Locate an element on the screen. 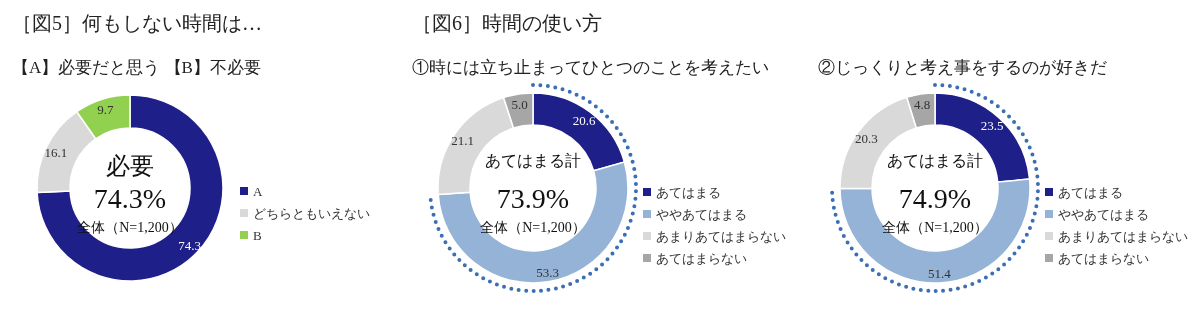  text: 74.3% is located at coordinates (130, 198).